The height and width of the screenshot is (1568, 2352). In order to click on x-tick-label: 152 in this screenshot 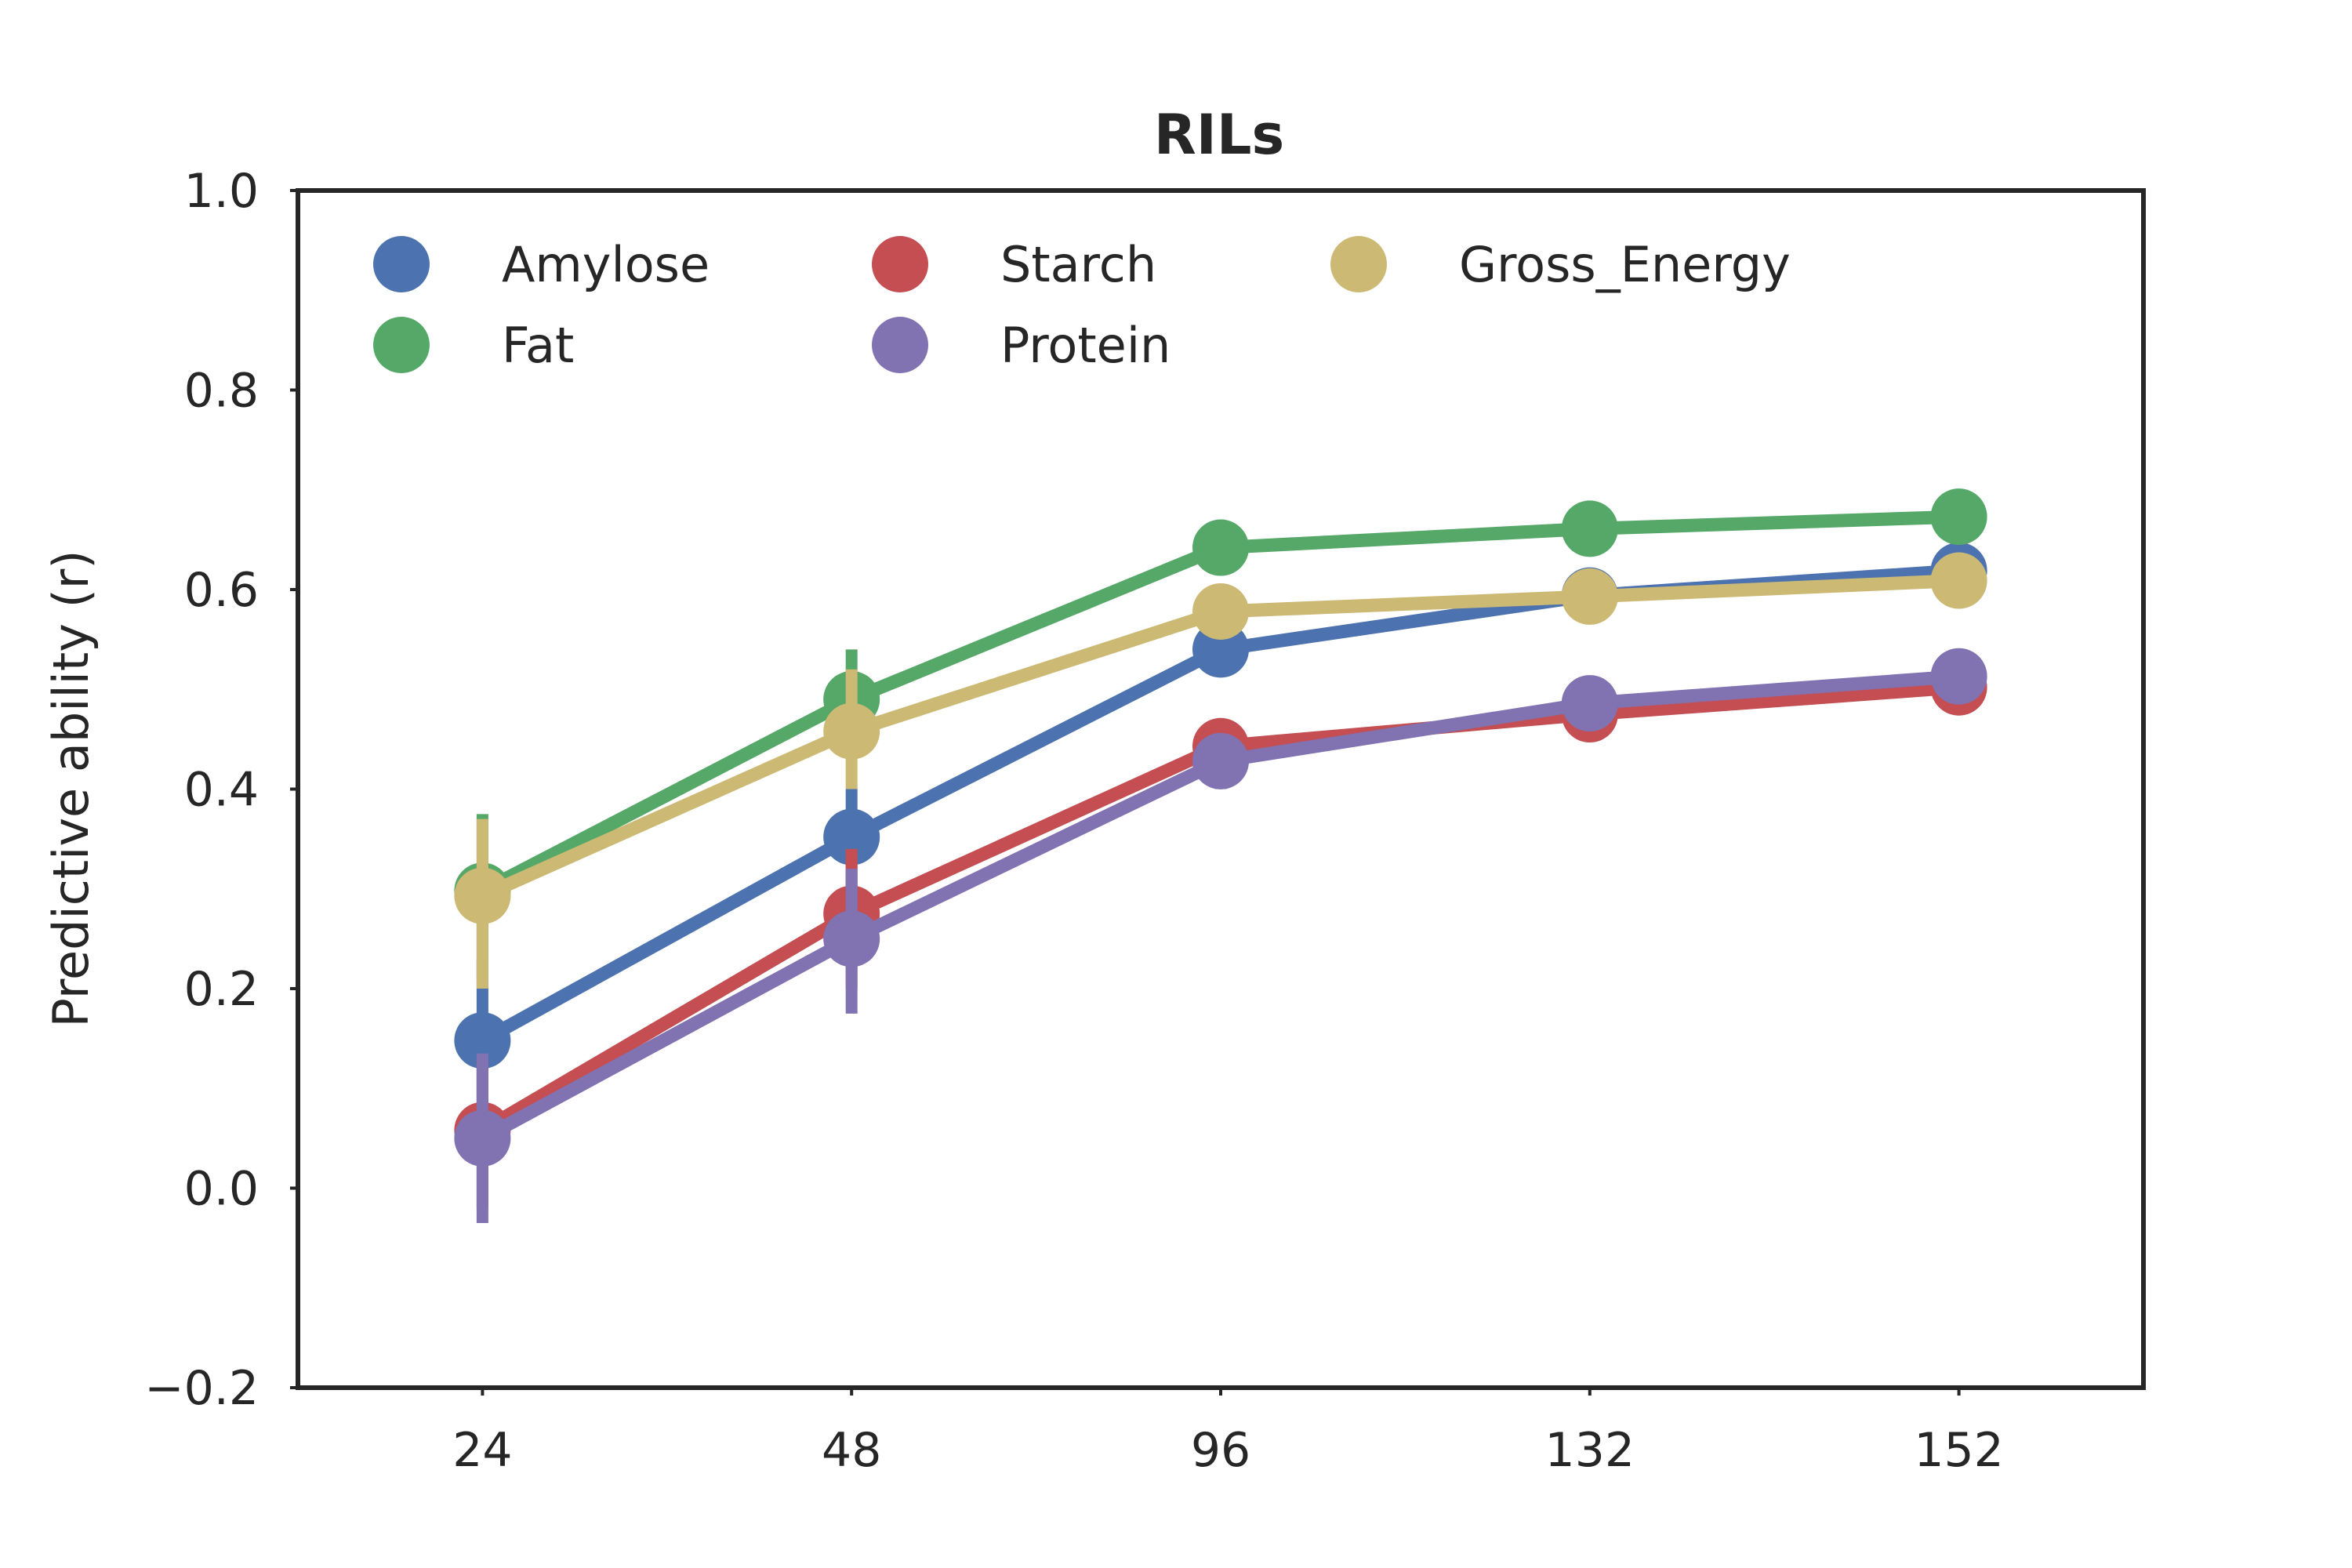, I will do `click(1959, 1450)`.